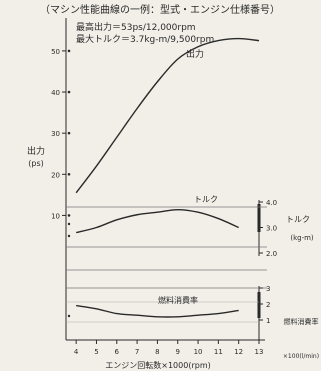 Image resolution: width=321 pixels, height=371 pixels. I want to click on fuel-ytick-label: 2, so click(268, 305).